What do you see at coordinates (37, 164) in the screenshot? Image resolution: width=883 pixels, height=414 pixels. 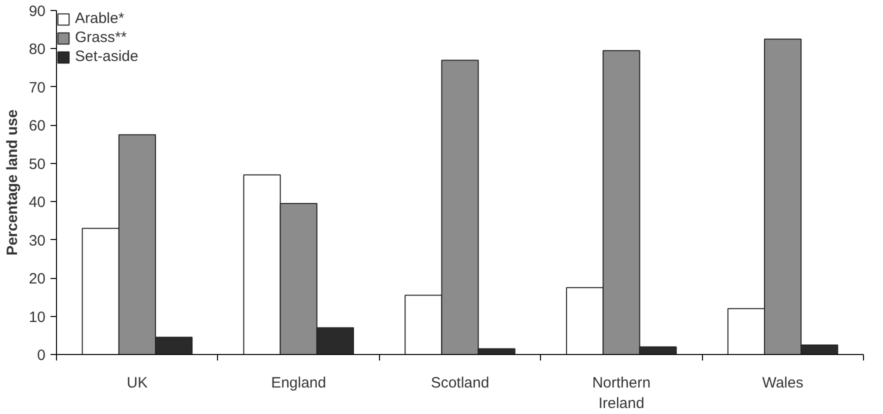 I see `y-tick-label: 50` at bounding box center [37, 164].